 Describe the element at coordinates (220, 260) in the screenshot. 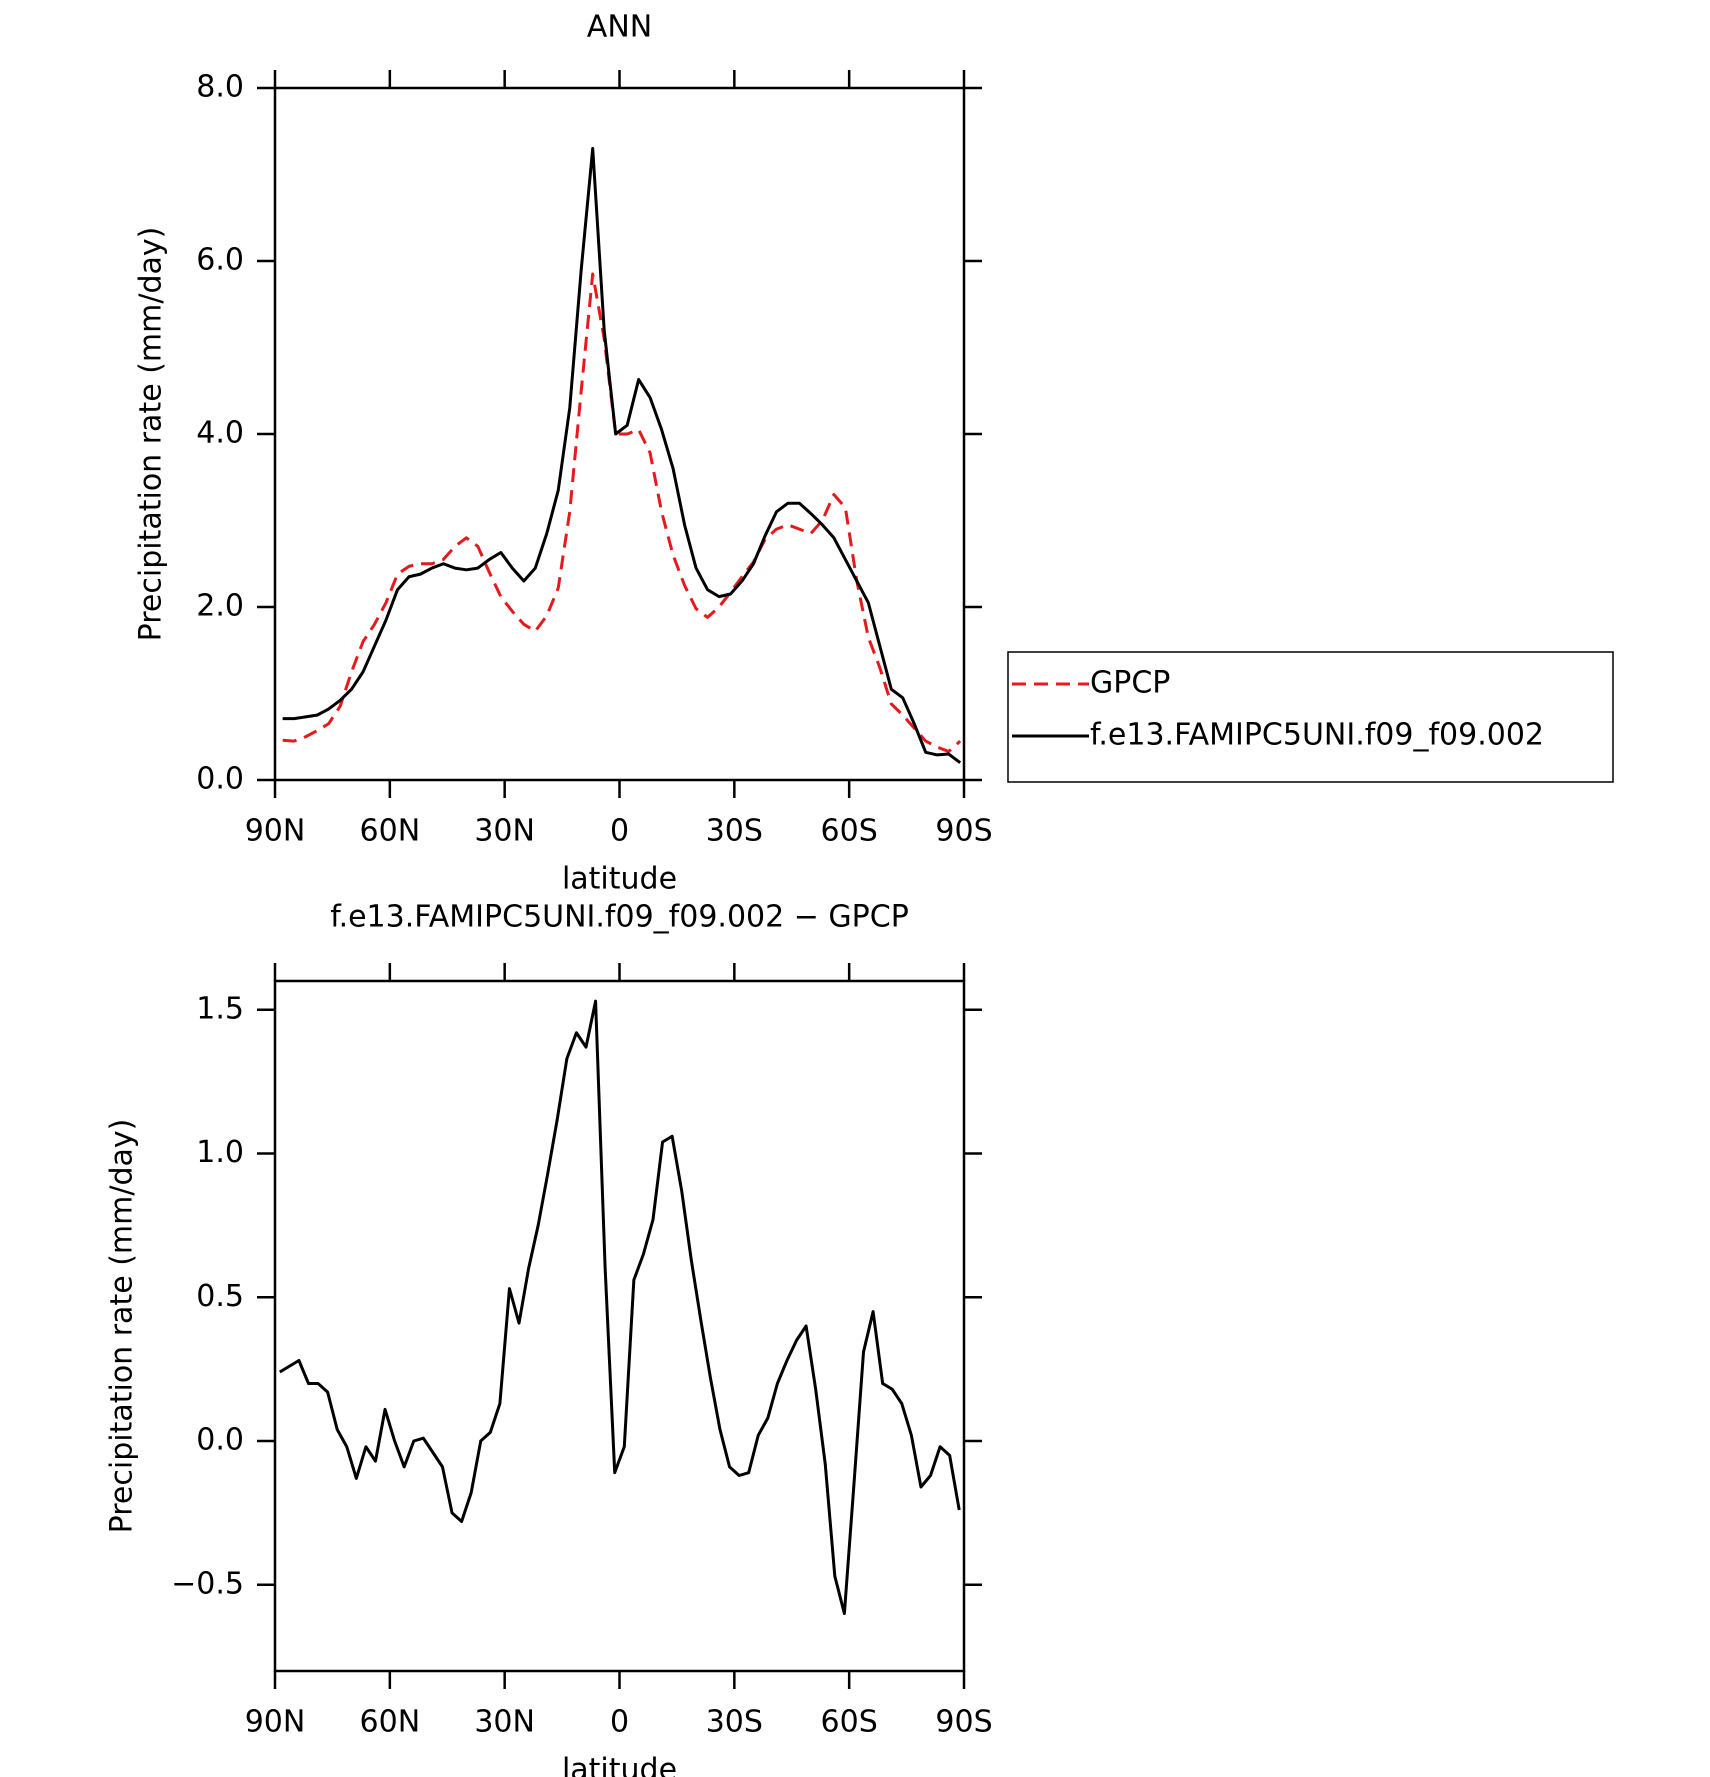

I see `y-tick-label: 6.0` at that location.